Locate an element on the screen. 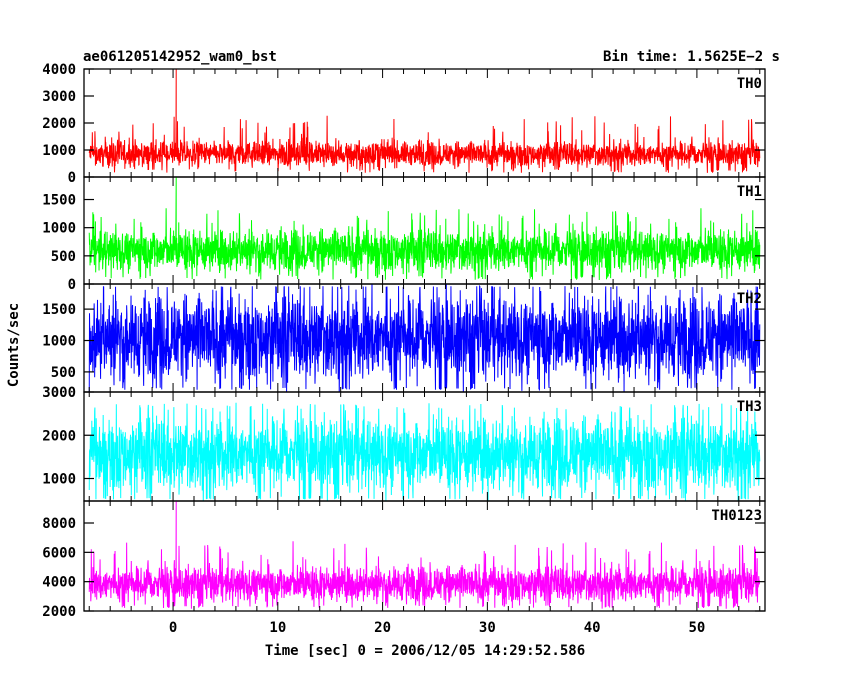 This screenshot has height=680, width=850. x-axis-label: Time [sec] 0 = 2006/12/05 14:29:52.586 is located at coordinates (425, 651).